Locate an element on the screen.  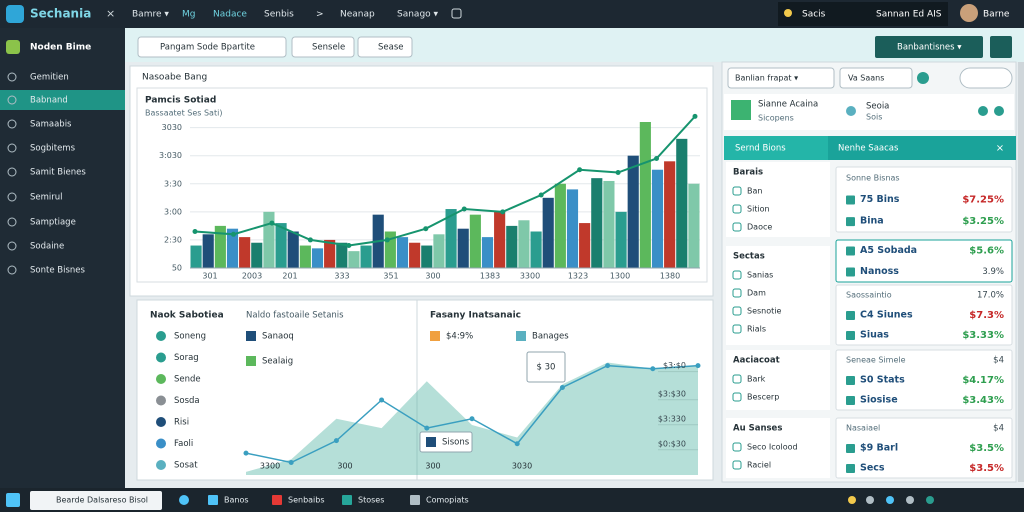
search-button is located at coordinates (986, 78).